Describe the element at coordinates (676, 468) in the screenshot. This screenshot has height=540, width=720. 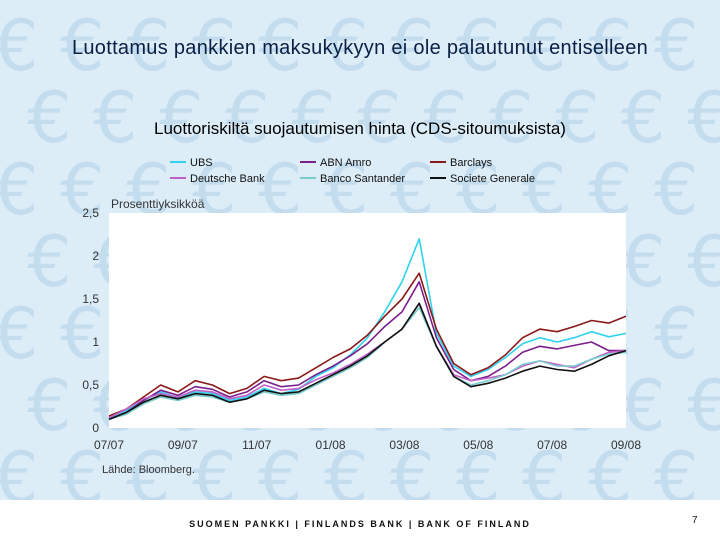
I see `euro-symbol-82: €` at that location.